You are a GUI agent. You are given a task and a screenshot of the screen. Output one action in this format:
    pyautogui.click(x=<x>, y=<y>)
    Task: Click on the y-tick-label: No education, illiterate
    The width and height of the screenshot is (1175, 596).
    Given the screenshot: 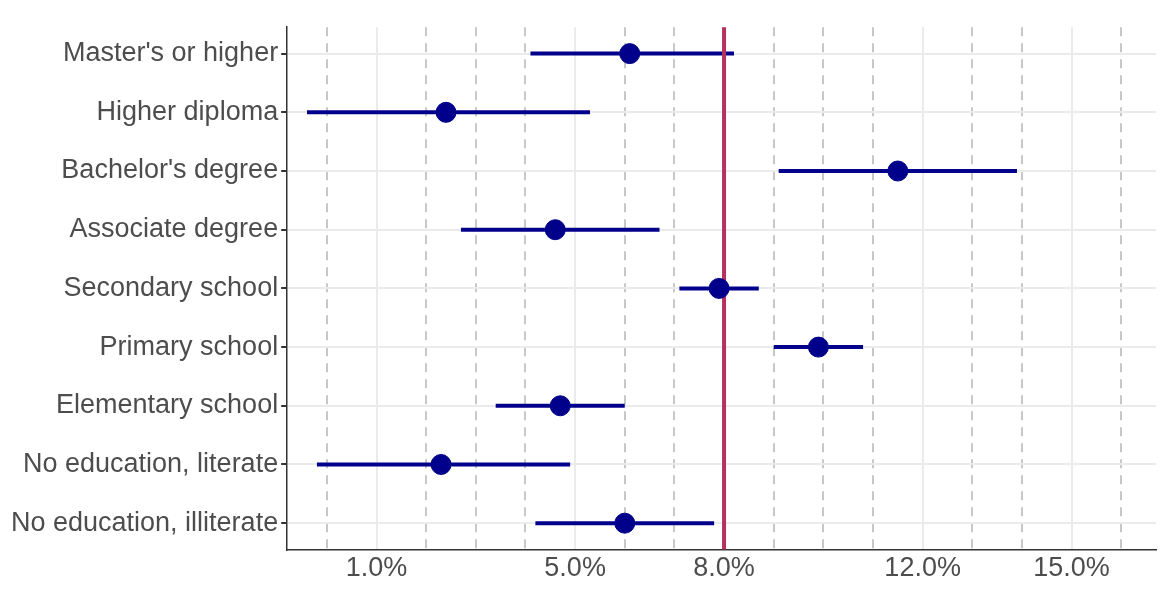 What is the action you would take?
    pyautogui.click(x=145, y=521)
    